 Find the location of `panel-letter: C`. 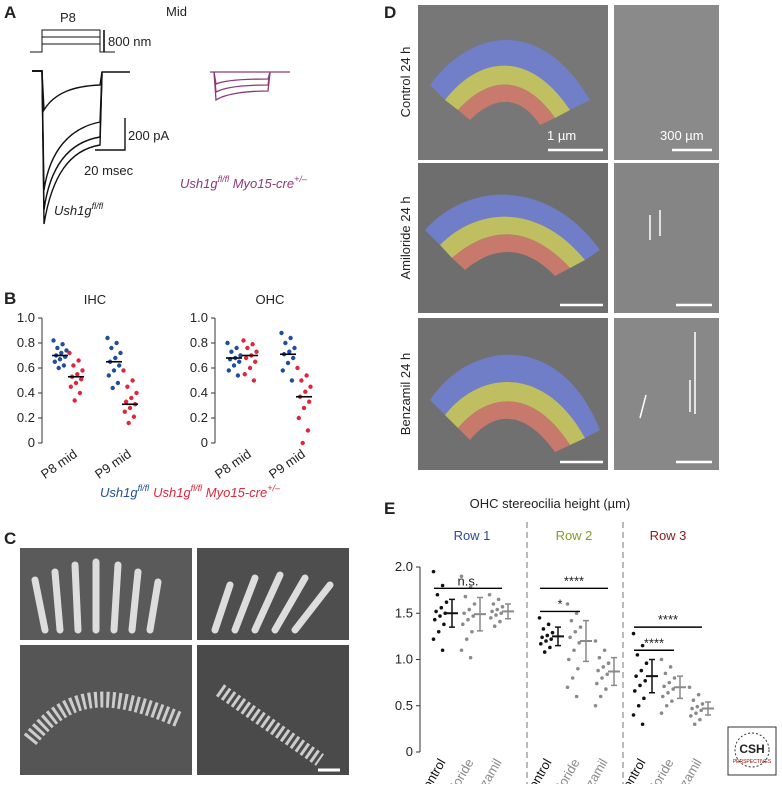

panel-letter: C is located at coordinates (10, 538).